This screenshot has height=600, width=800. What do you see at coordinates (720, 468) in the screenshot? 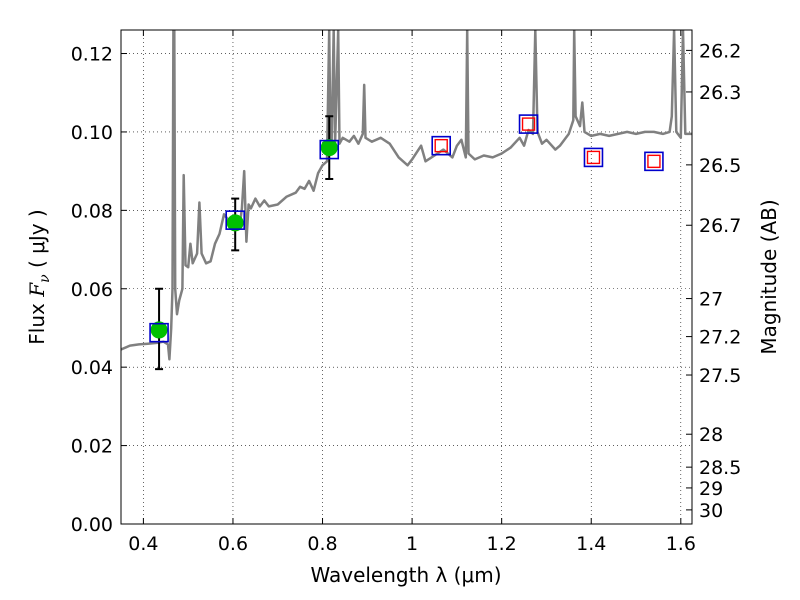
I see `mag-tick-label: 28.5` at bounding box center [720, 468].